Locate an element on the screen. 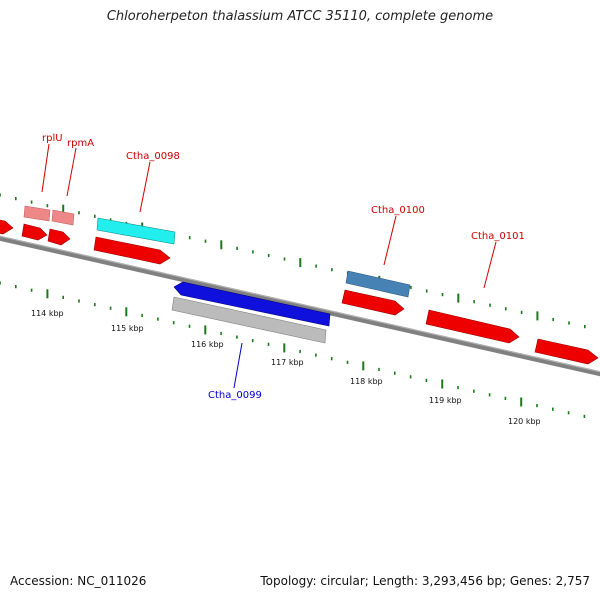 The width and height of the screenshot is (600, 600). accession-text: Accession: NC_011026 is located at coordinates (78, 581).